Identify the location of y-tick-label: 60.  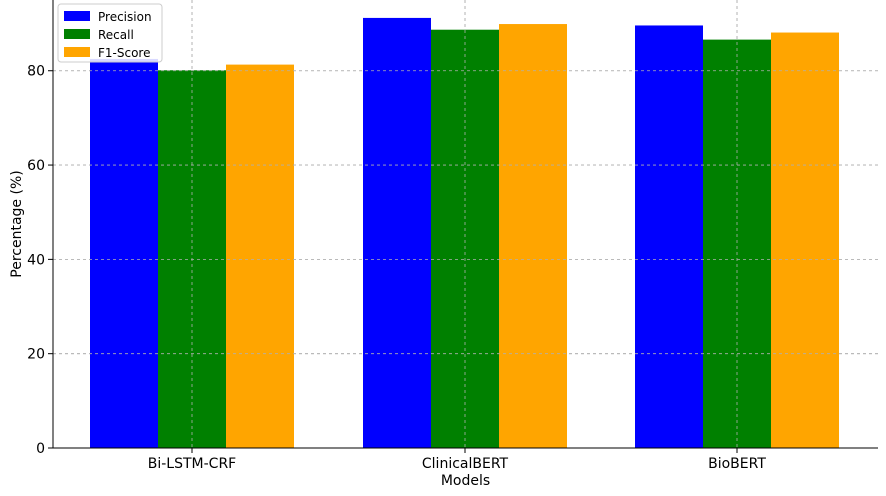
(36, 166).